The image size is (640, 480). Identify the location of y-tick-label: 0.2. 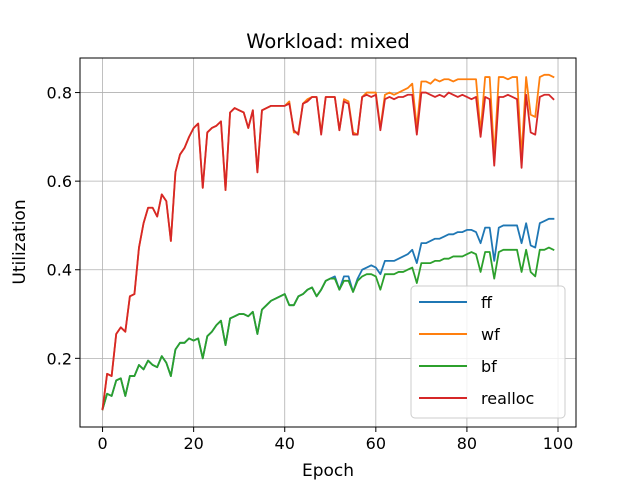
(59, 358).